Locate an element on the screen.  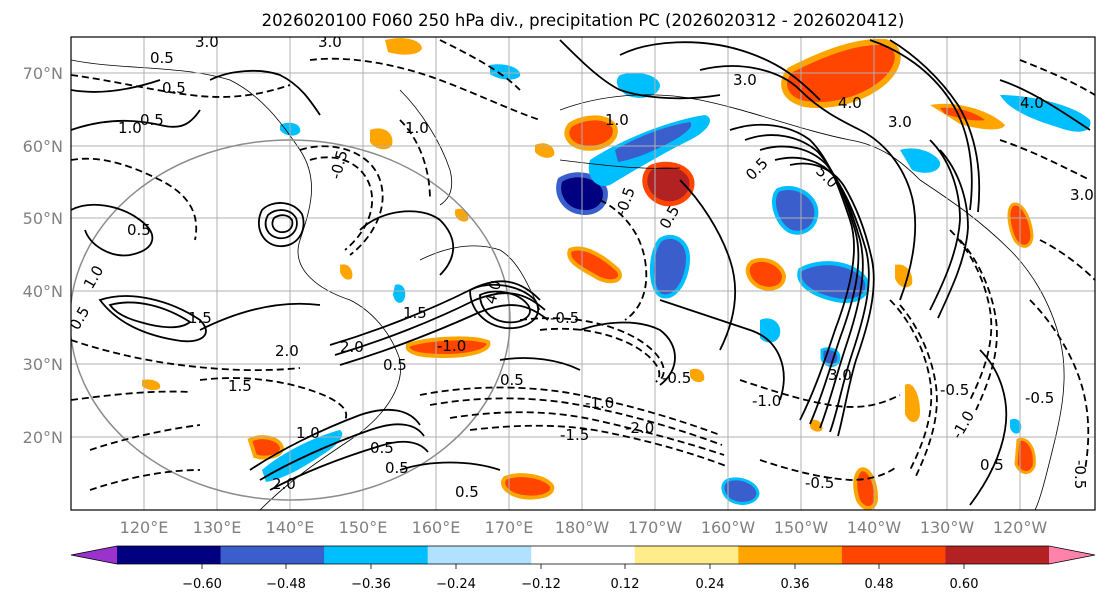
lon-label: 140°E is located at coordinates (290, 527).